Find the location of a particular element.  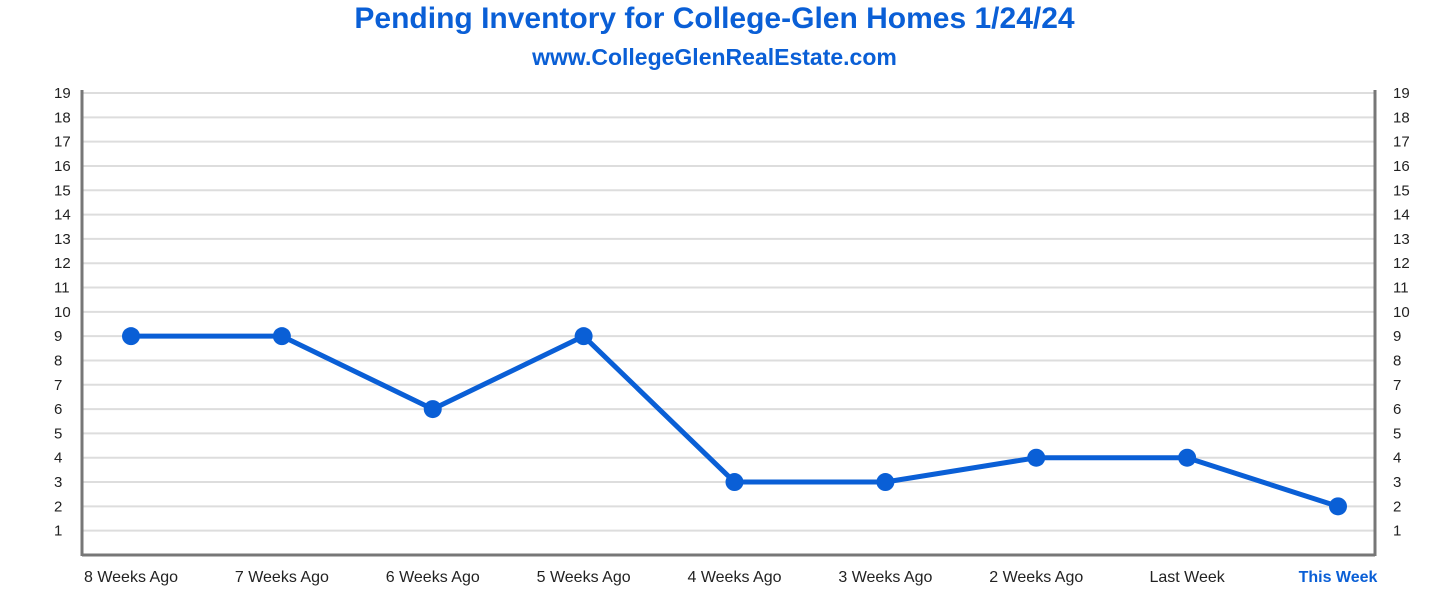

y-tick-right-2: 2 is located at coordinates (1397, 506).